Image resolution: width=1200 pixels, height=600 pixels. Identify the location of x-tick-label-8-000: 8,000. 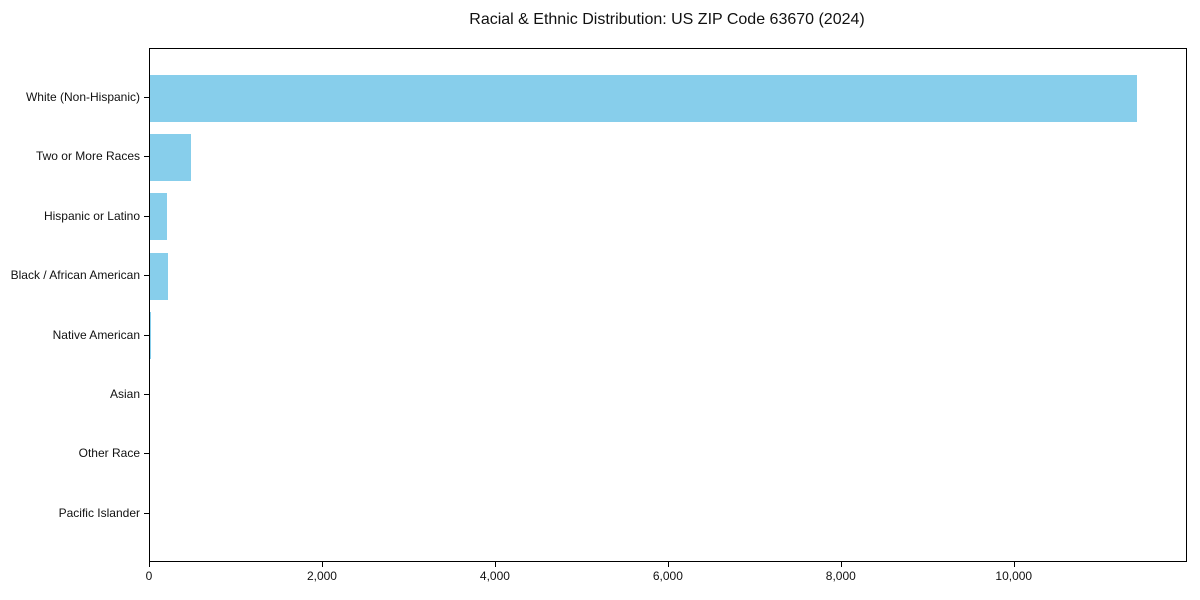
(840, 576).